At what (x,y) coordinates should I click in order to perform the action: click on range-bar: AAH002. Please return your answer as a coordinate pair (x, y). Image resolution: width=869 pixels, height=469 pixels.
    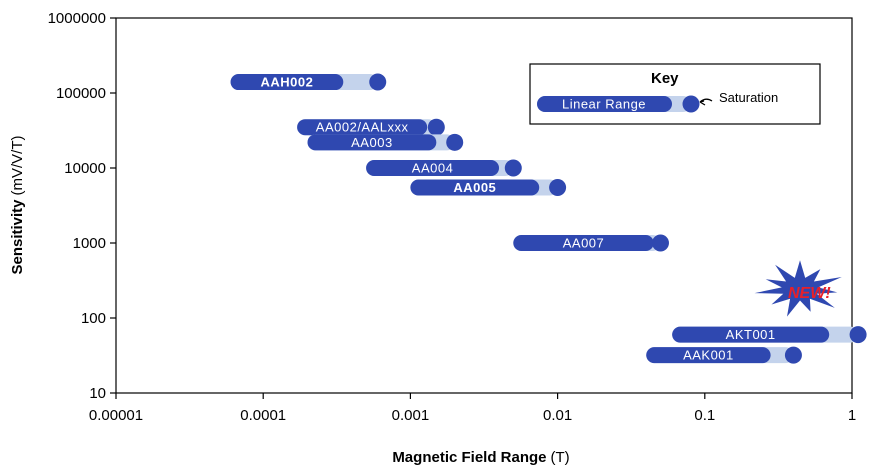
    Looking at the image, I should click on (308, 82).